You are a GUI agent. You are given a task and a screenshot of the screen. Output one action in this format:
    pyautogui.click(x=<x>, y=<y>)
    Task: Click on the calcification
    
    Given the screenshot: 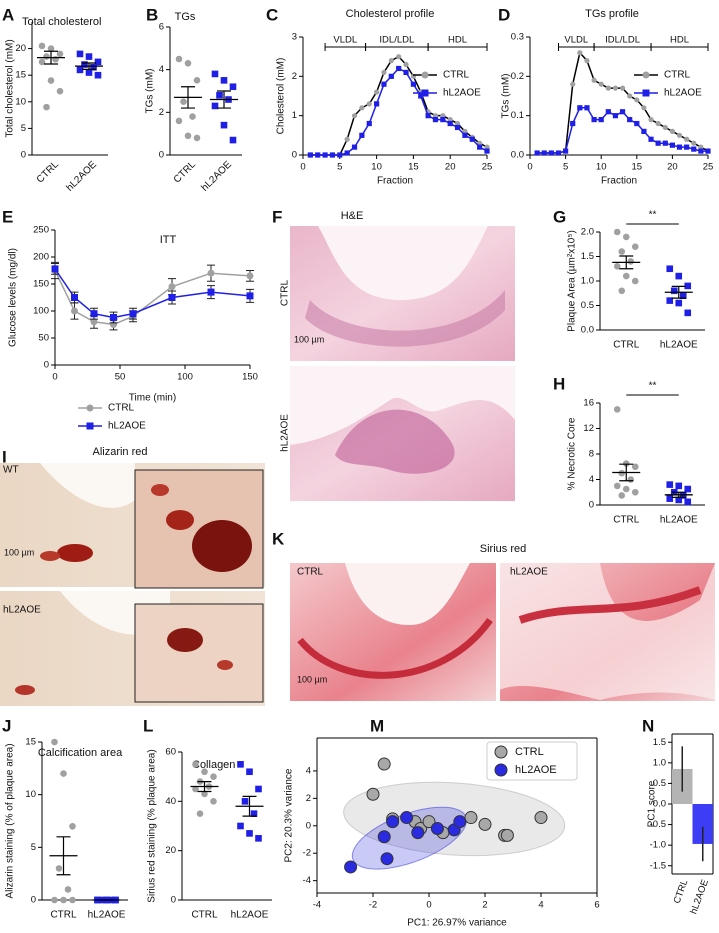 What is the action you would take?
    pyautogui.click(x=50, y=556)
    